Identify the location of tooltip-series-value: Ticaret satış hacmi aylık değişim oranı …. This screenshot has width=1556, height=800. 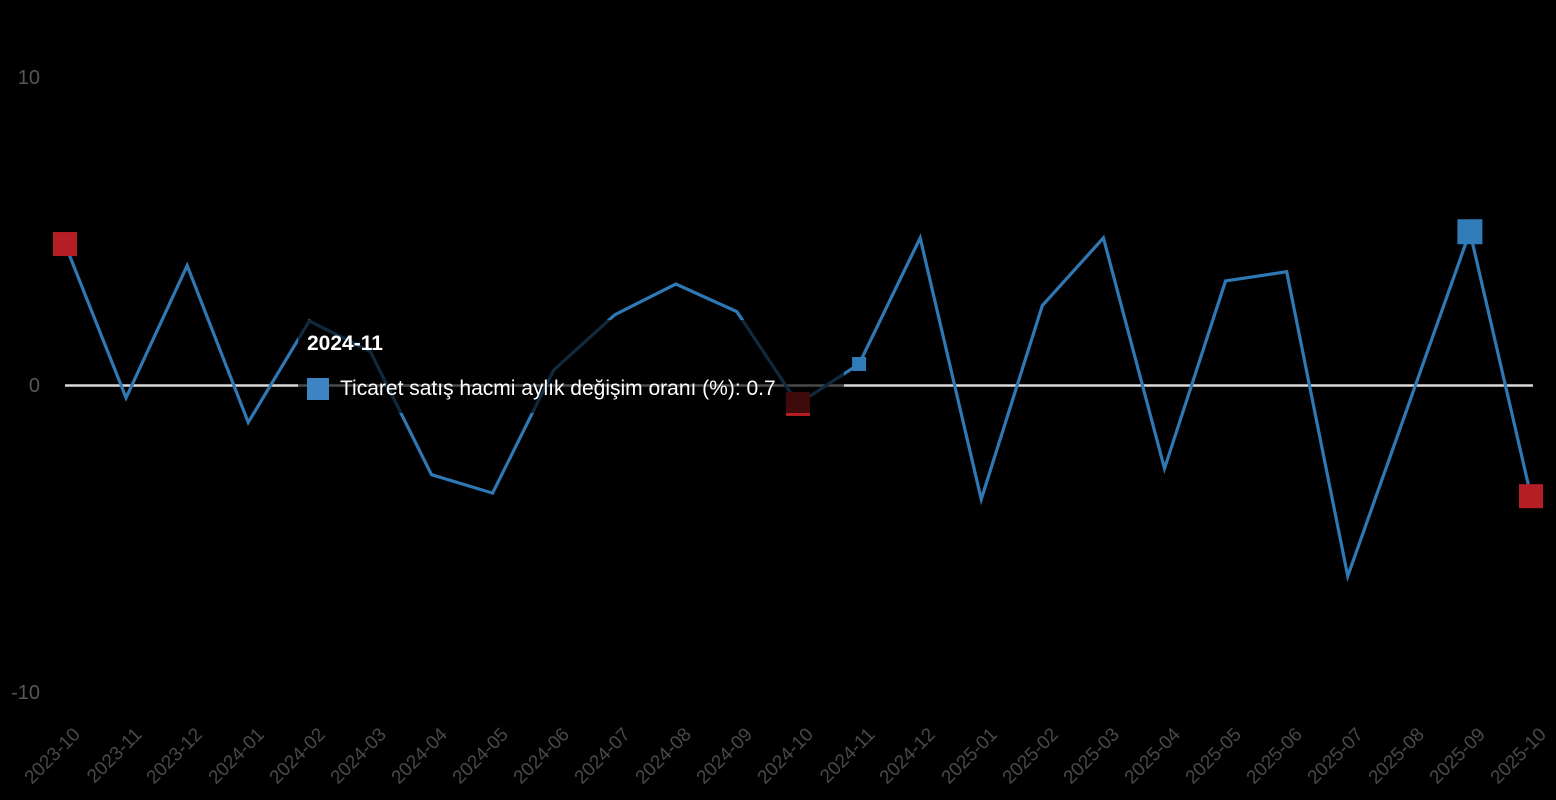
(558, 388).